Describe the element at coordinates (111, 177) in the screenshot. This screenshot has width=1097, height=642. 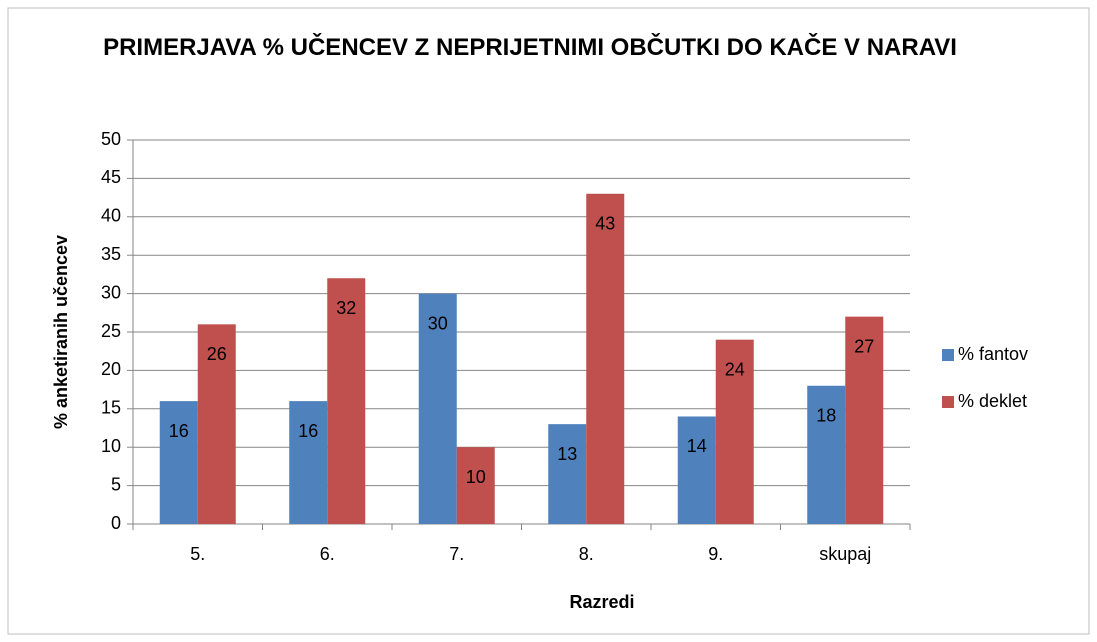
I see `y-tick-label: 45` at that location.